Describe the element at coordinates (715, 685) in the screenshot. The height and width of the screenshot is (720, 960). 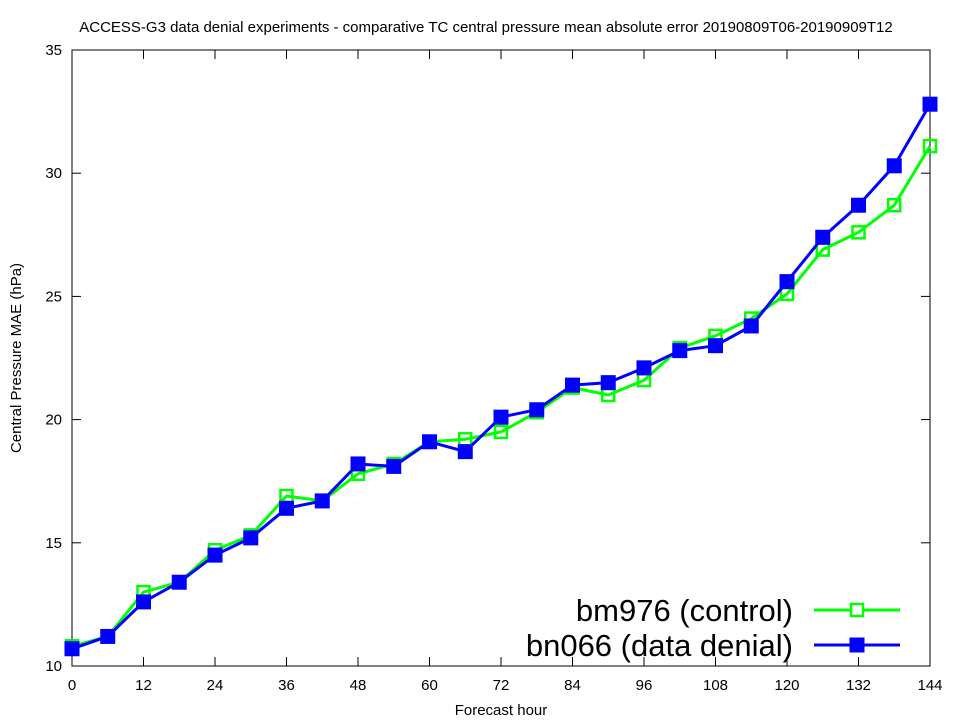
I see `x-tick-label: 108` at that location.